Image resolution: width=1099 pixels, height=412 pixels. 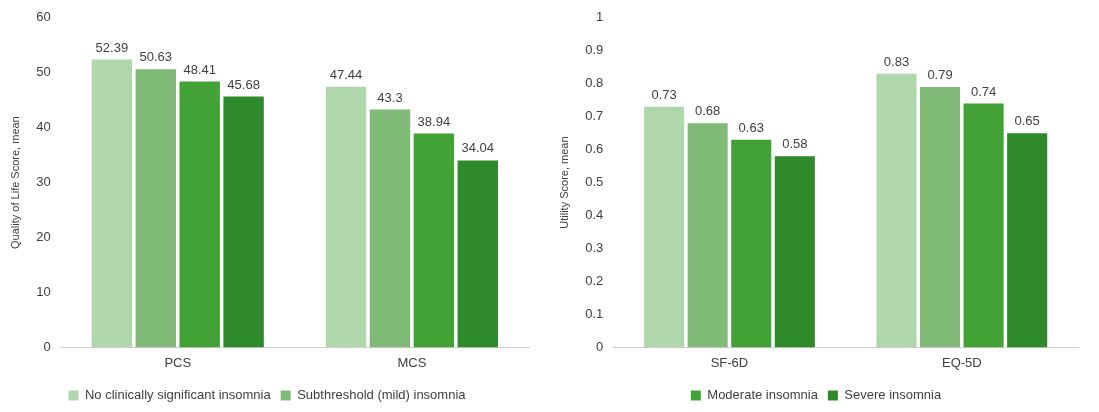 What do you see at coordinates (243, 84) in the screenshot?
I see `data-label: 45.68` at bounding box center [243, 84].